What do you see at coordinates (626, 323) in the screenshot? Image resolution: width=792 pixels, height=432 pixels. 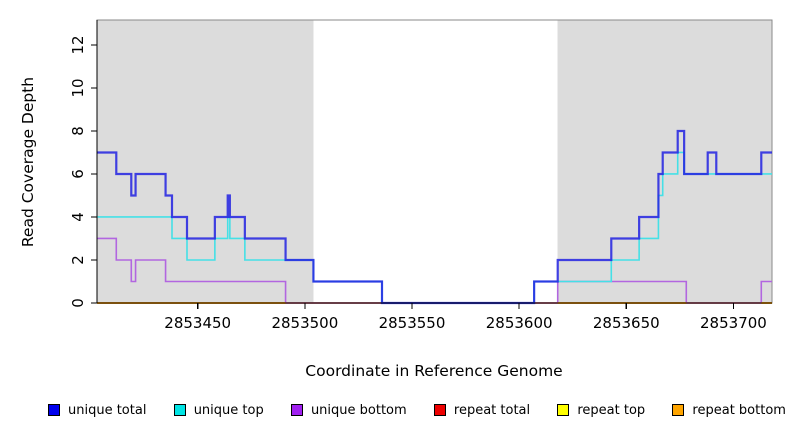 I see `x-tick-label: 2853650` at bounding box center [626, 323].